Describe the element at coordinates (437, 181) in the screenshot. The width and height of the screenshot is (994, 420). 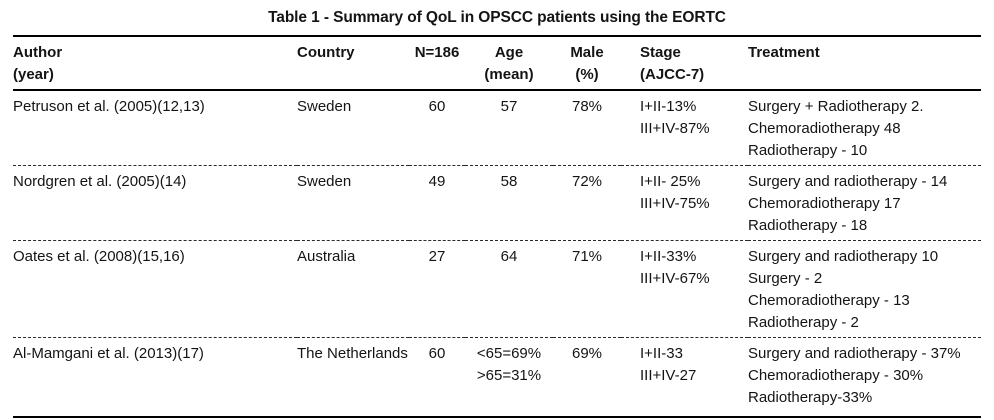
I see `cell-n: 49` at that location.